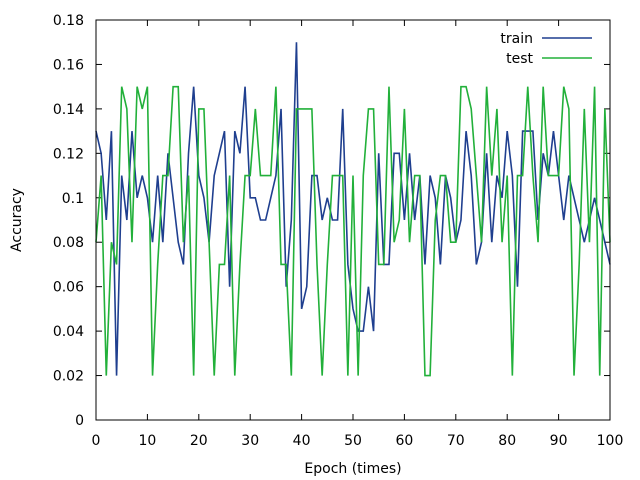 This screenshot has width=640, height=480. Describe the element at coordinates (519, 59) in the screenshot. I see `legend-label-test: test` at that location.